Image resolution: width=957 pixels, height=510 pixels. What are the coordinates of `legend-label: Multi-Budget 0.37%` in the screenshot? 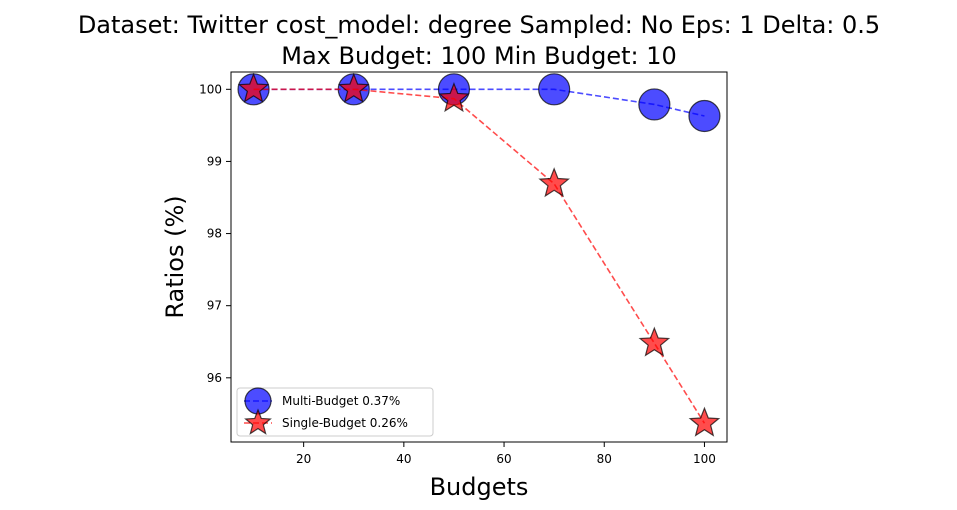 It's located at (341, 401).